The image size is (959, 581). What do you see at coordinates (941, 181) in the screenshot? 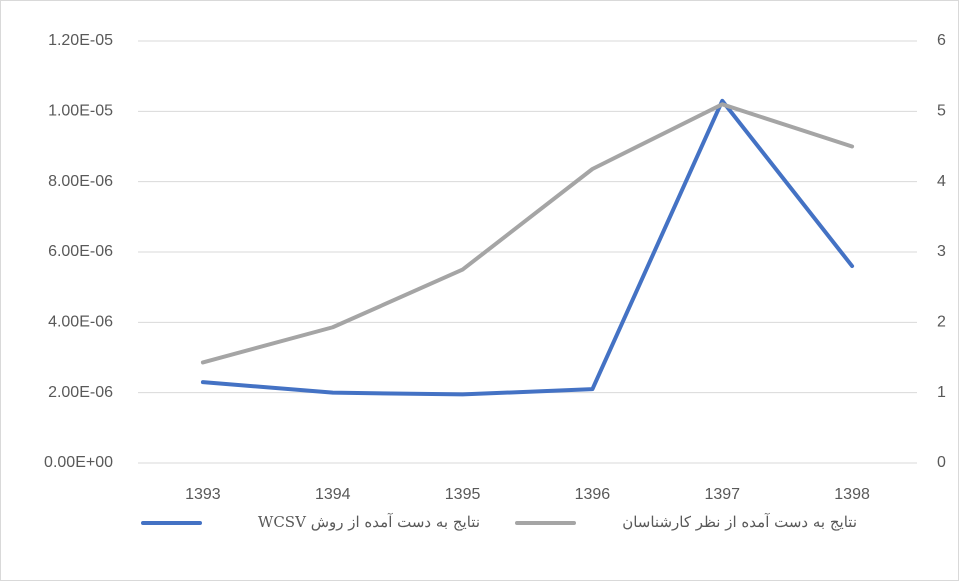
I see `y2-tick-label: 4` at bounding box center [941, 181].